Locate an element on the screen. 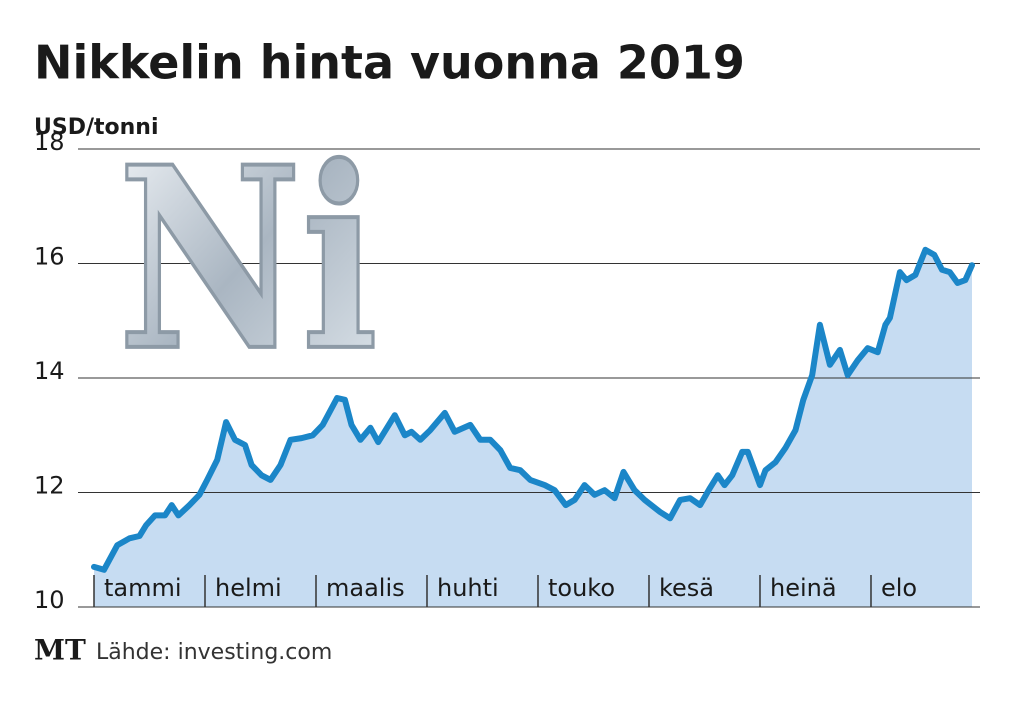 This screenshot has width=1019, height=702. y-tick-label: 18 is located at coordinates (49, 142).